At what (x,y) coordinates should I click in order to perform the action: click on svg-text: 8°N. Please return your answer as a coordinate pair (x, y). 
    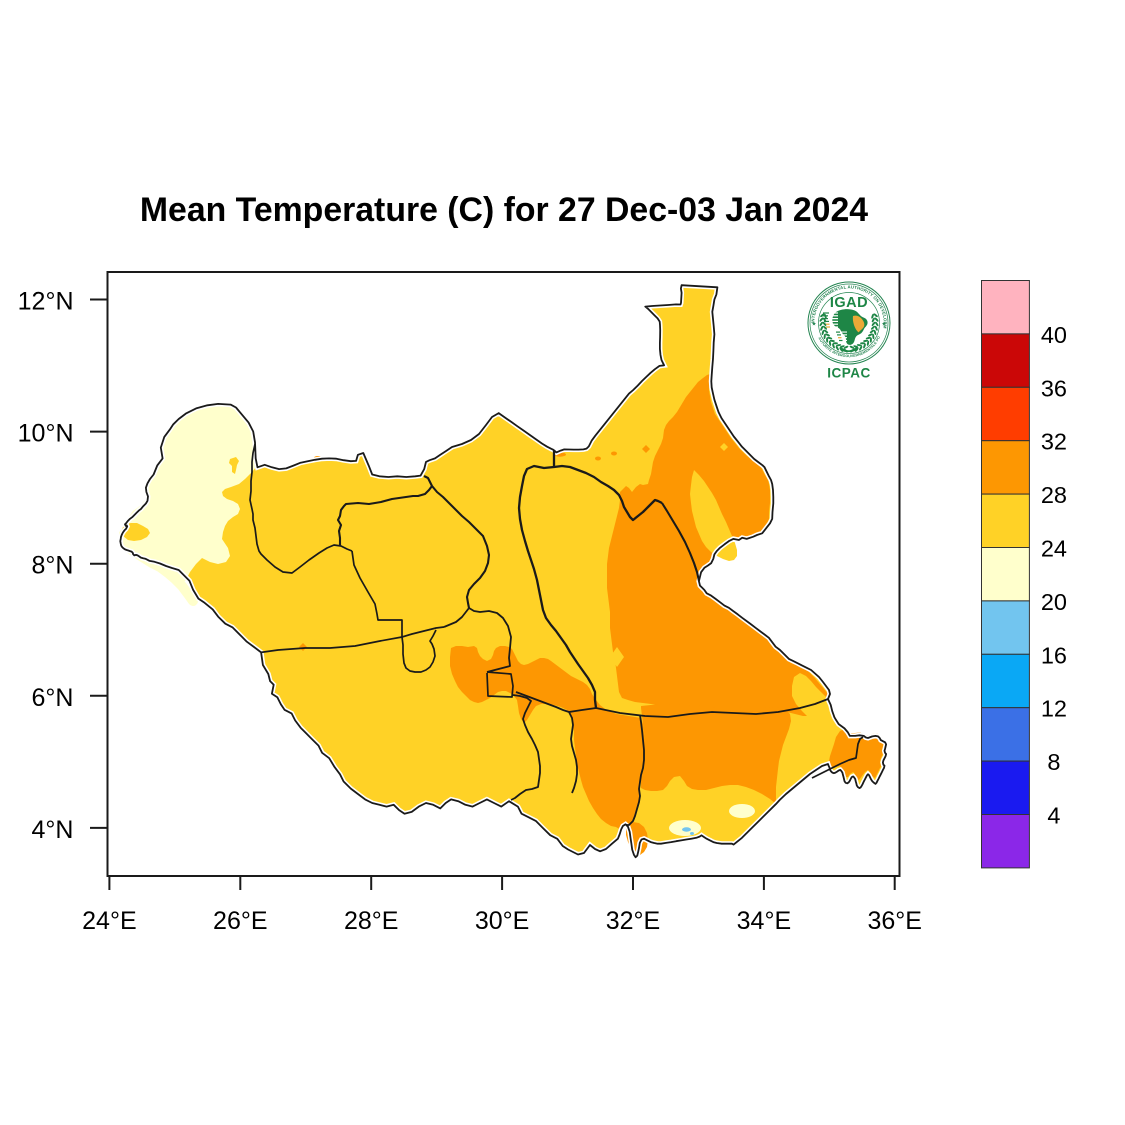
    Looking at the image, I should click on (53, 566).